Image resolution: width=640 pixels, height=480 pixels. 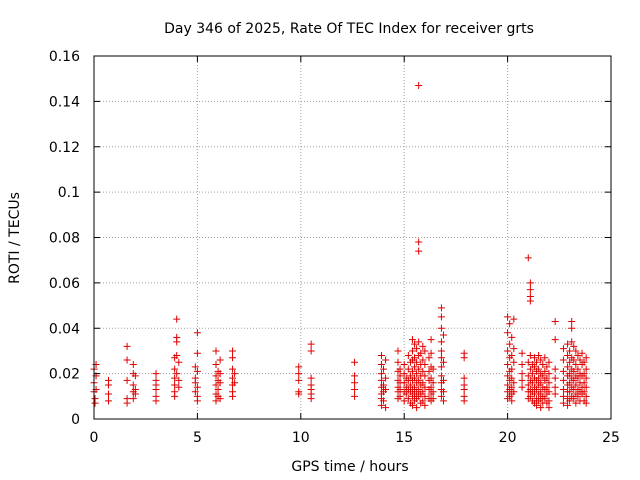 What do you see at coordinates (508, 438) in the screenshot?
I see `x-tick-label: 20` at bounding box center [508, 438].